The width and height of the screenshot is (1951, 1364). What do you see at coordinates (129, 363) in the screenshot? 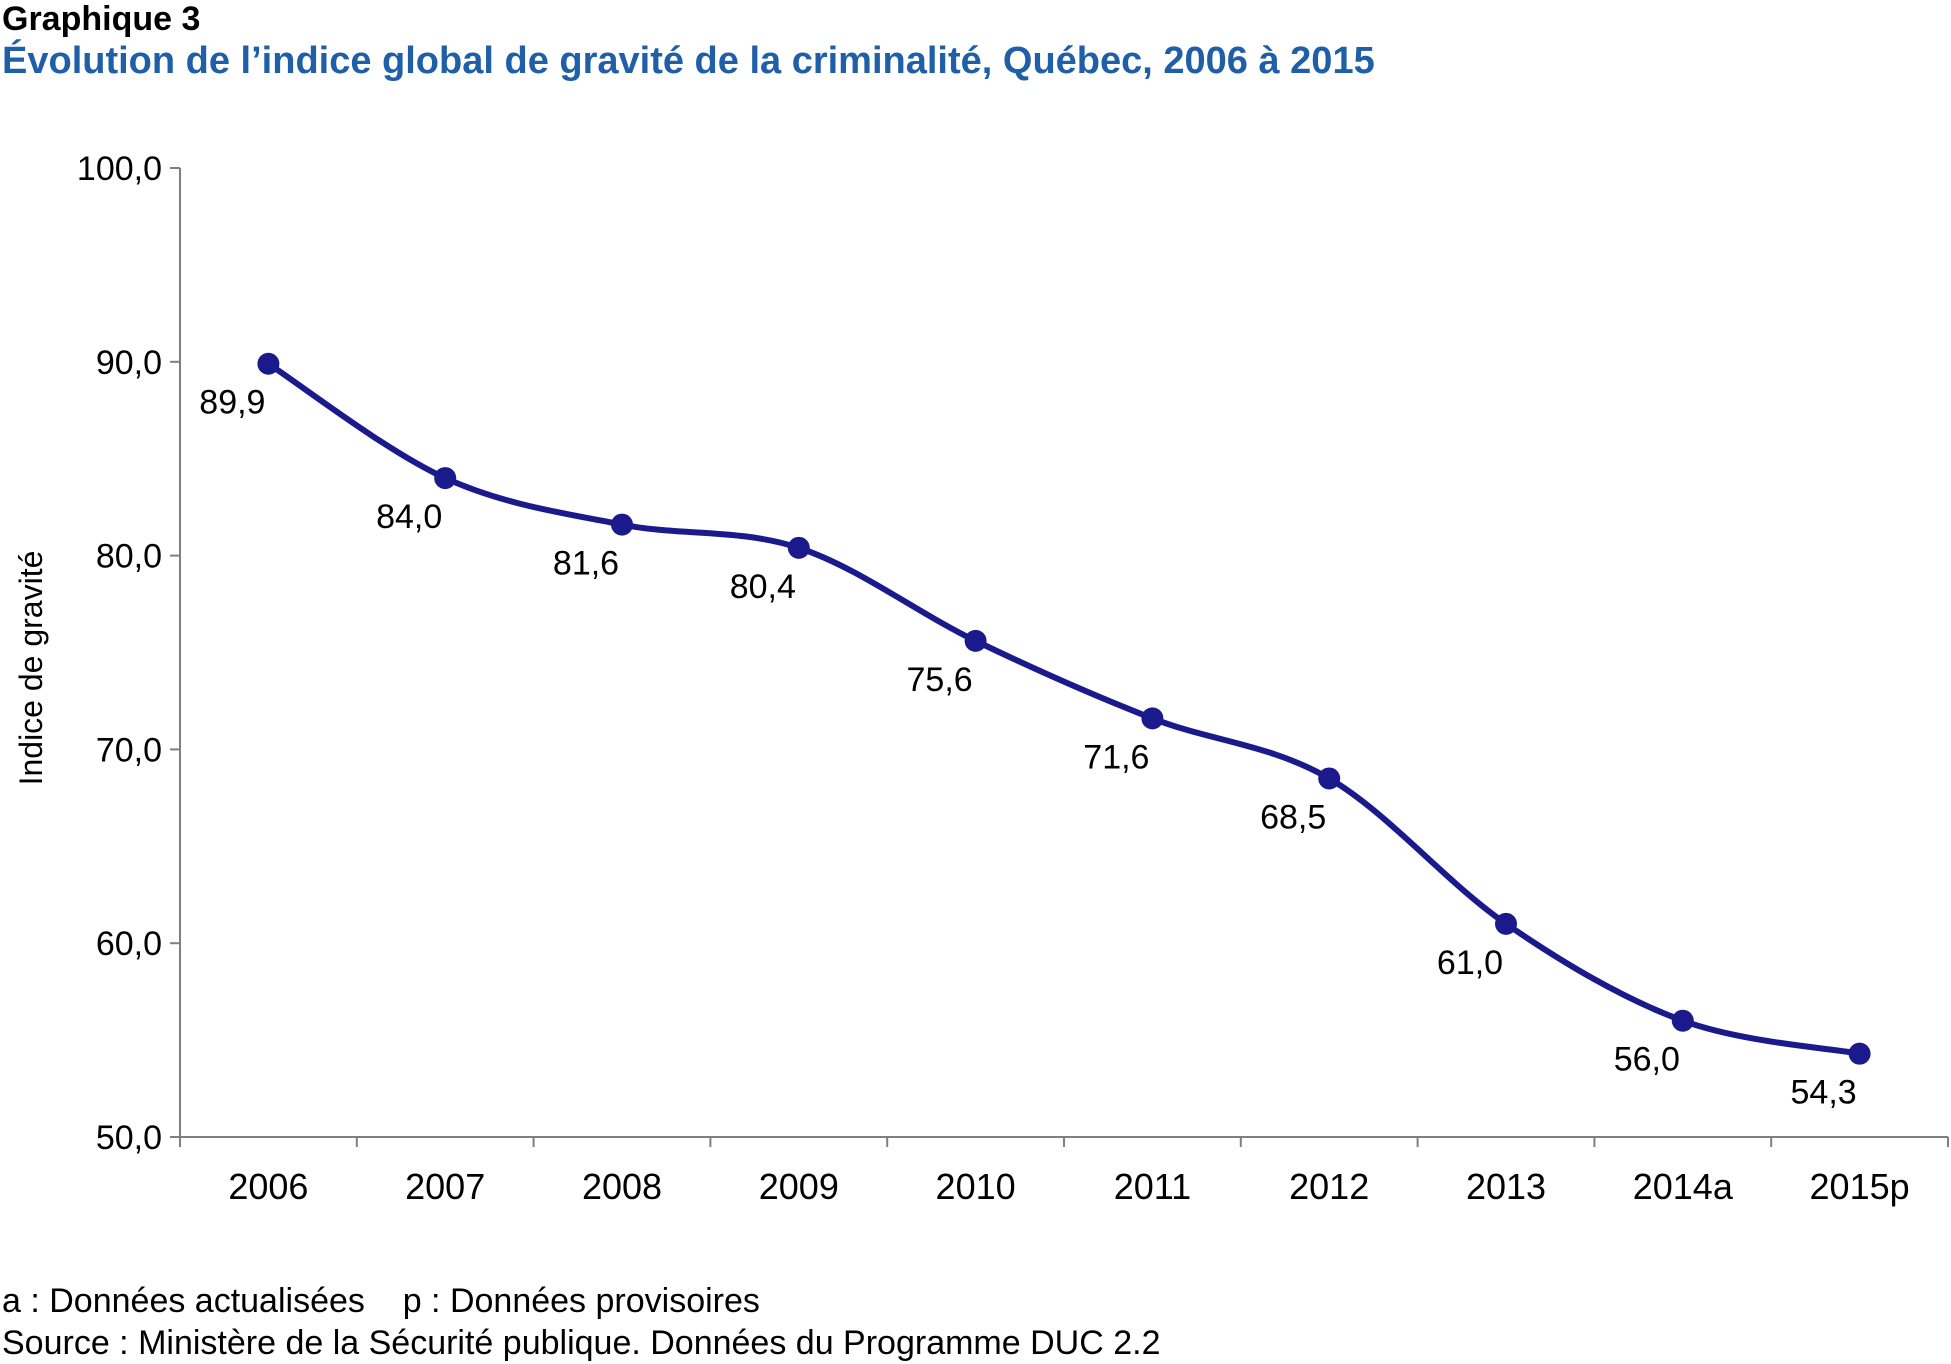
I see `y-tick-label: 90,0` at bounding box center [129, 363].